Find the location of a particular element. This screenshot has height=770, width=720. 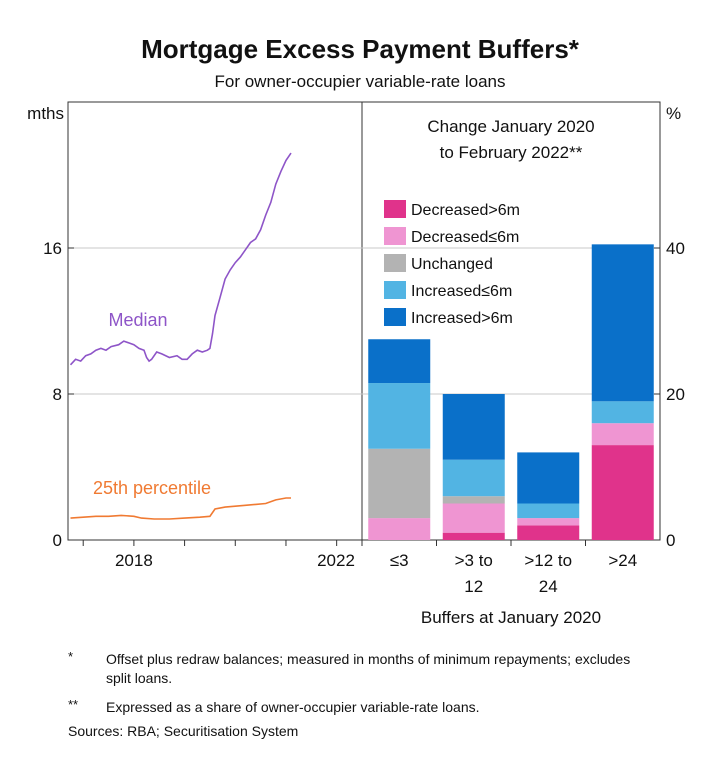

series-label-median: Median is located at coordinates (137, 320).